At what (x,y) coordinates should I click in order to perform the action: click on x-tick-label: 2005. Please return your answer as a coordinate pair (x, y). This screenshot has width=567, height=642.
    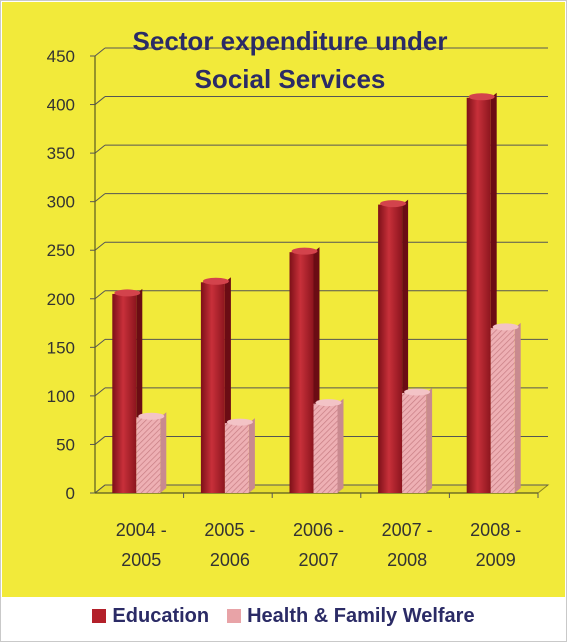
    Looking at the image, I should click on (141, 560).